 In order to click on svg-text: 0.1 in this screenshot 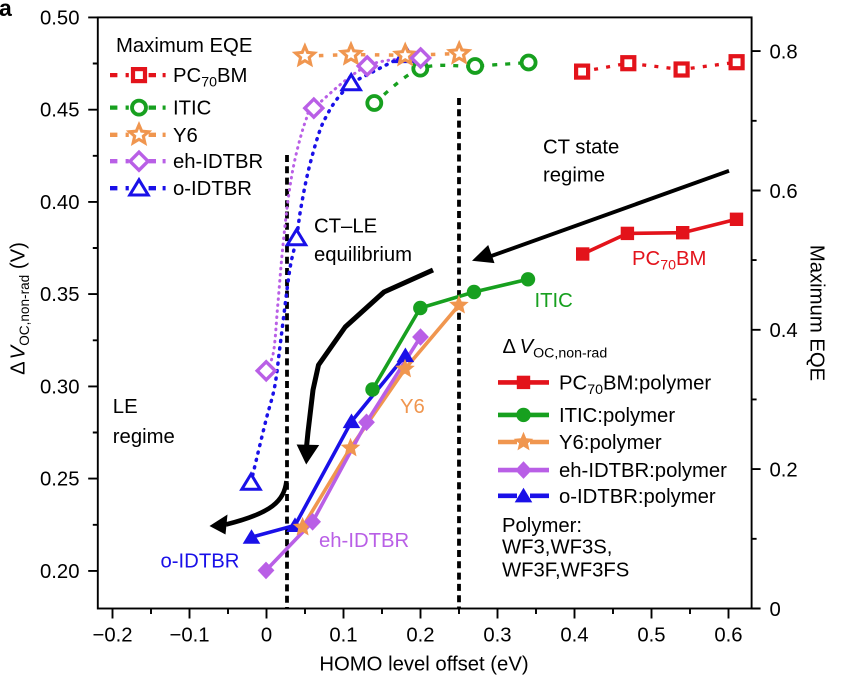, I will do `click(343, 636)`.